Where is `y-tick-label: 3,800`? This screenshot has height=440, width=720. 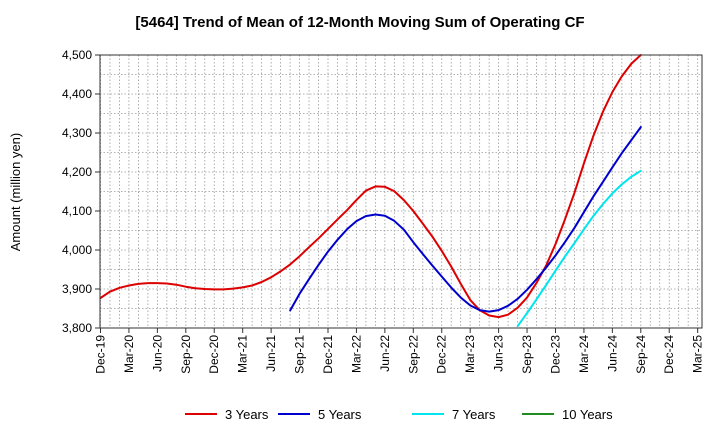 y-tick-label: 3,800 is located at coordinates (77, 328).